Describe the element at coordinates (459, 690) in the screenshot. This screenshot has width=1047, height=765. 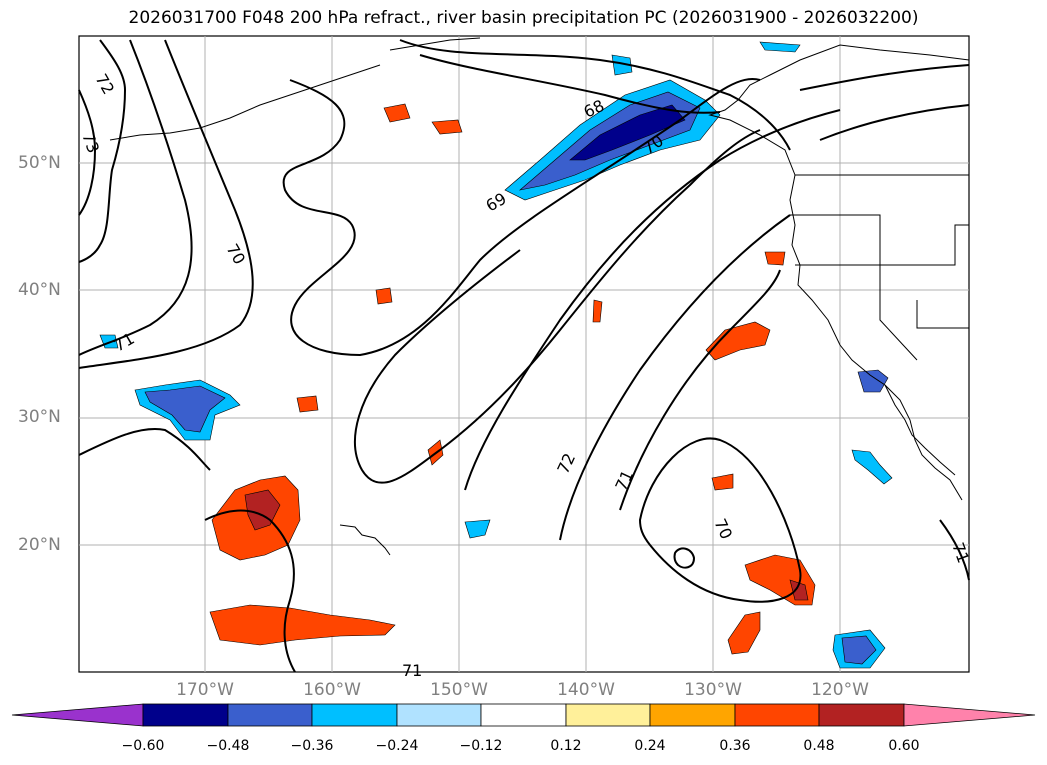
I see `lon-label: 150°W` at that location.